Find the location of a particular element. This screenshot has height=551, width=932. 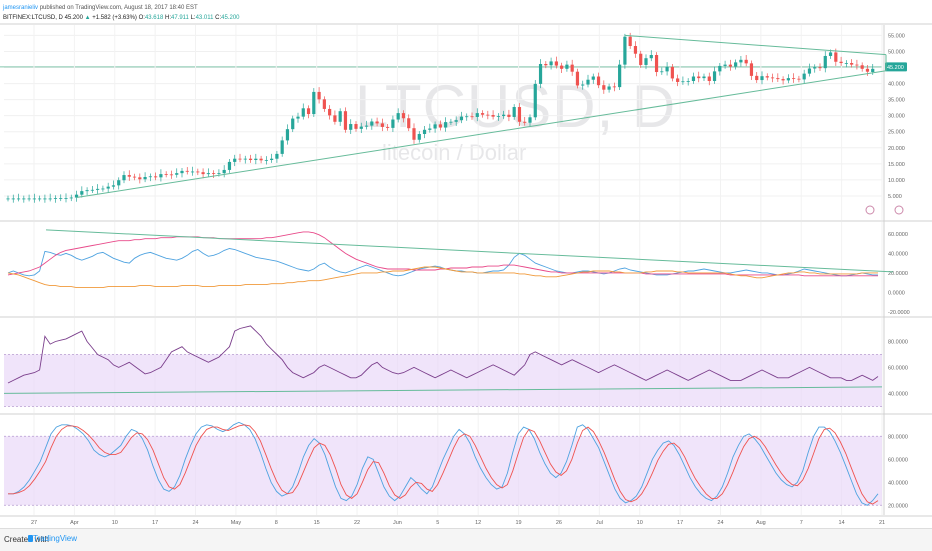

time-tick-label: 12 is located at coordinates (478, 523).